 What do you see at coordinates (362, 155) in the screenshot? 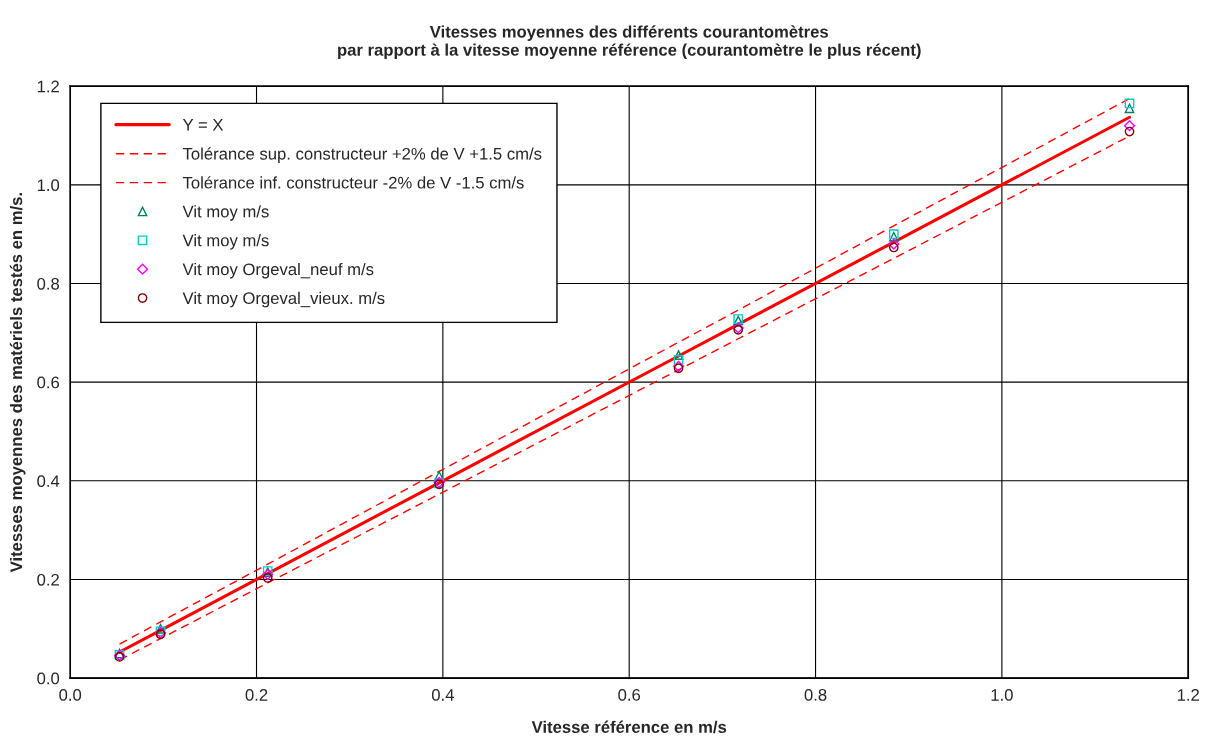
I see `legend-label: Tolérance sup. constructeur +2% de V +1.5 cm/s` at bounding box center [362, 155].